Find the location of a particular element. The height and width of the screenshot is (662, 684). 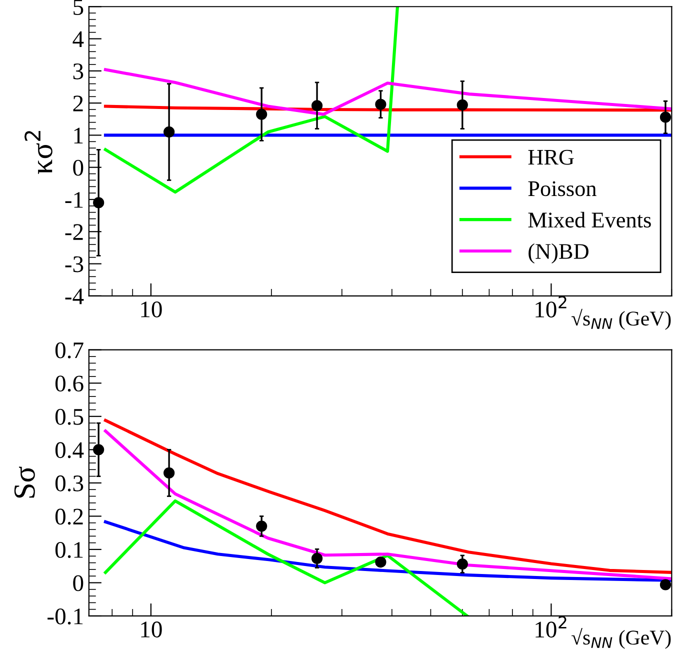

legend-label: HRG is located at coordinates (551, 157).